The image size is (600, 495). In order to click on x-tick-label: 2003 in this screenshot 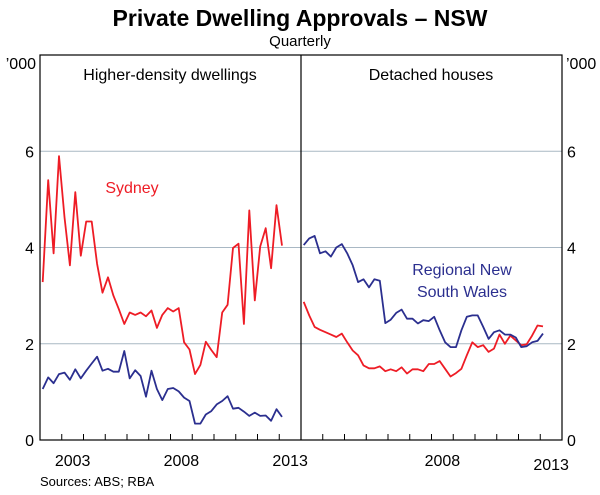, I will do `click(73, 461)`.